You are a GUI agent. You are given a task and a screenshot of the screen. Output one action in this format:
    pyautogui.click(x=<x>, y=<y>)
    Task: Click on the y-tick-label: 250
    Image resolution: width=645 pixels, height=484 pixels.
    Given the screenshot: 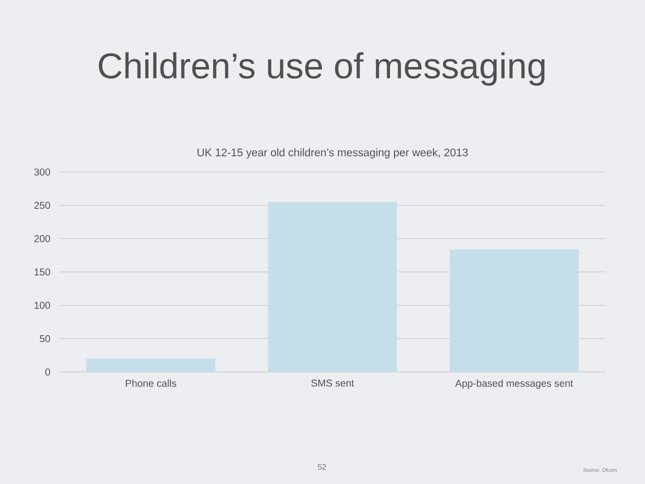 What is the action you would take?
    pyautogui.click(x=42, y=205)
    